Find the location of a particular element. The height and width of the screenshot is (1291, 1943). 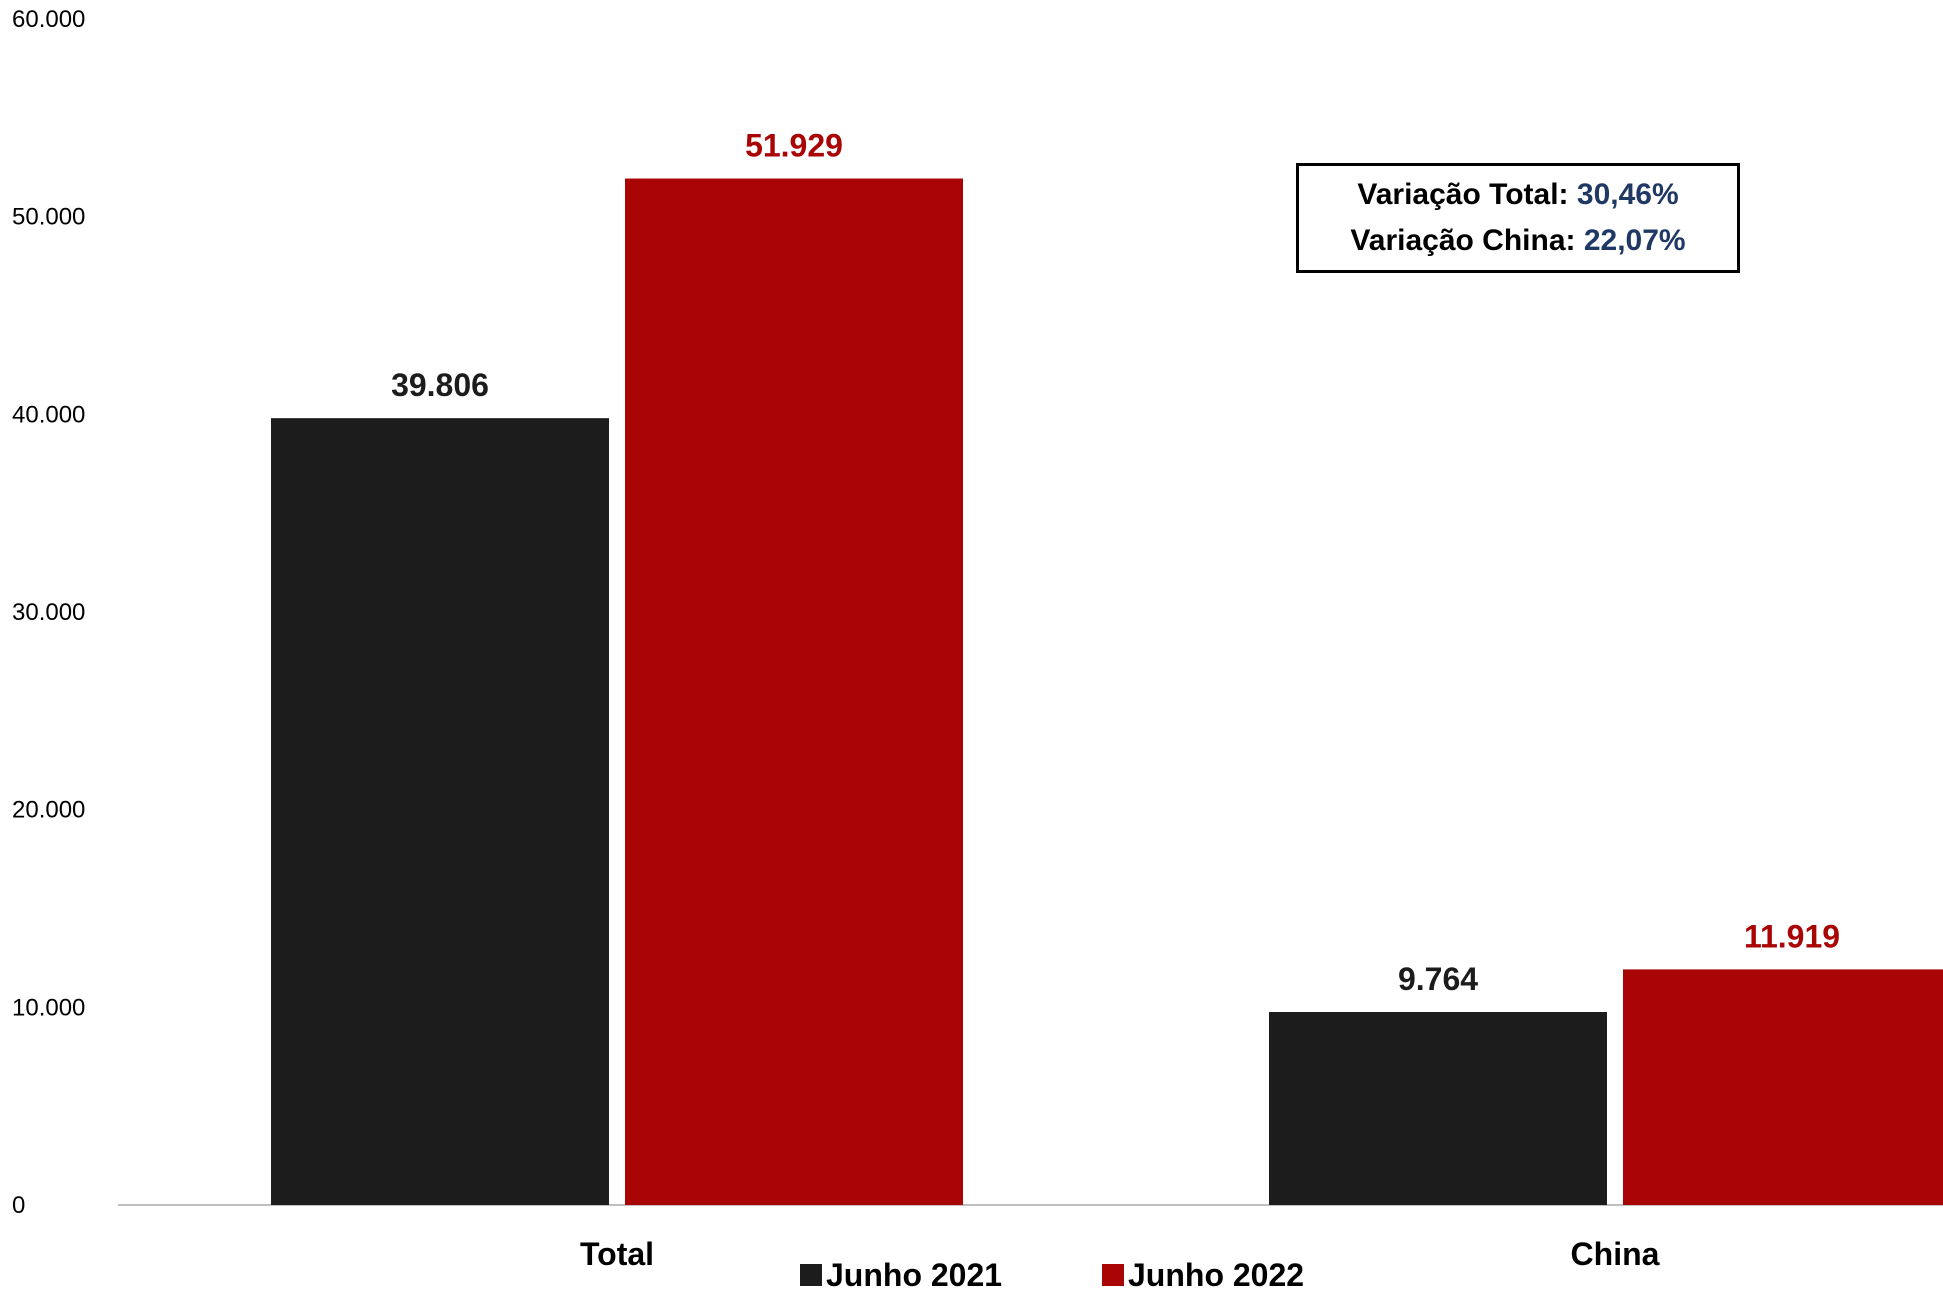

legend-label: Junho 2021 is located at coordinates (914, 1274).